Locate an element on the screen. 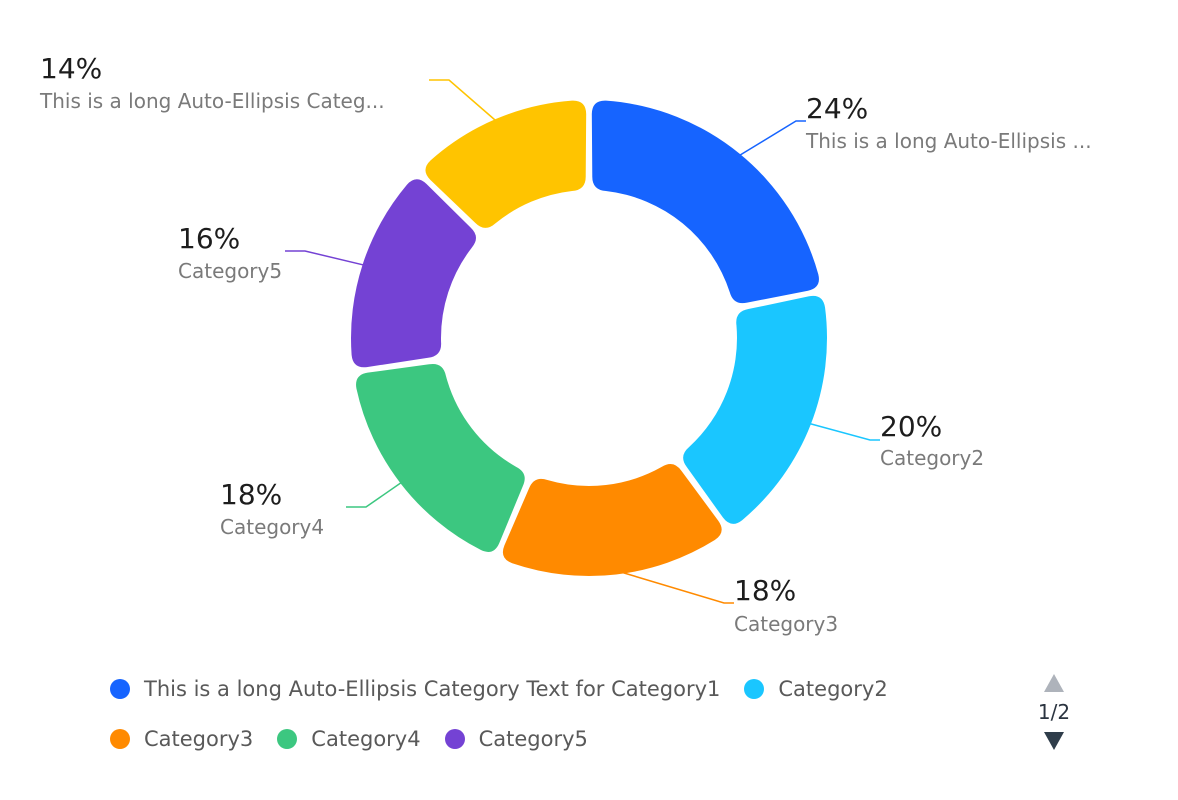 This screenshot has width=1178, height=800. donut-slice-category5 is located at coordinates (413, 273).